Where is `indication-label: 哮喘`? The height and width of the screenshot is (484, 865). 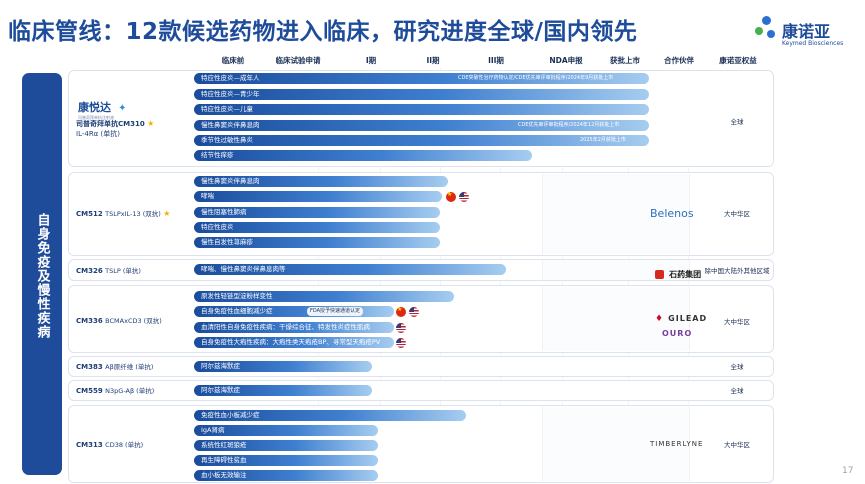
indication-label: 哮喘 is located at coordinates (207, 196).